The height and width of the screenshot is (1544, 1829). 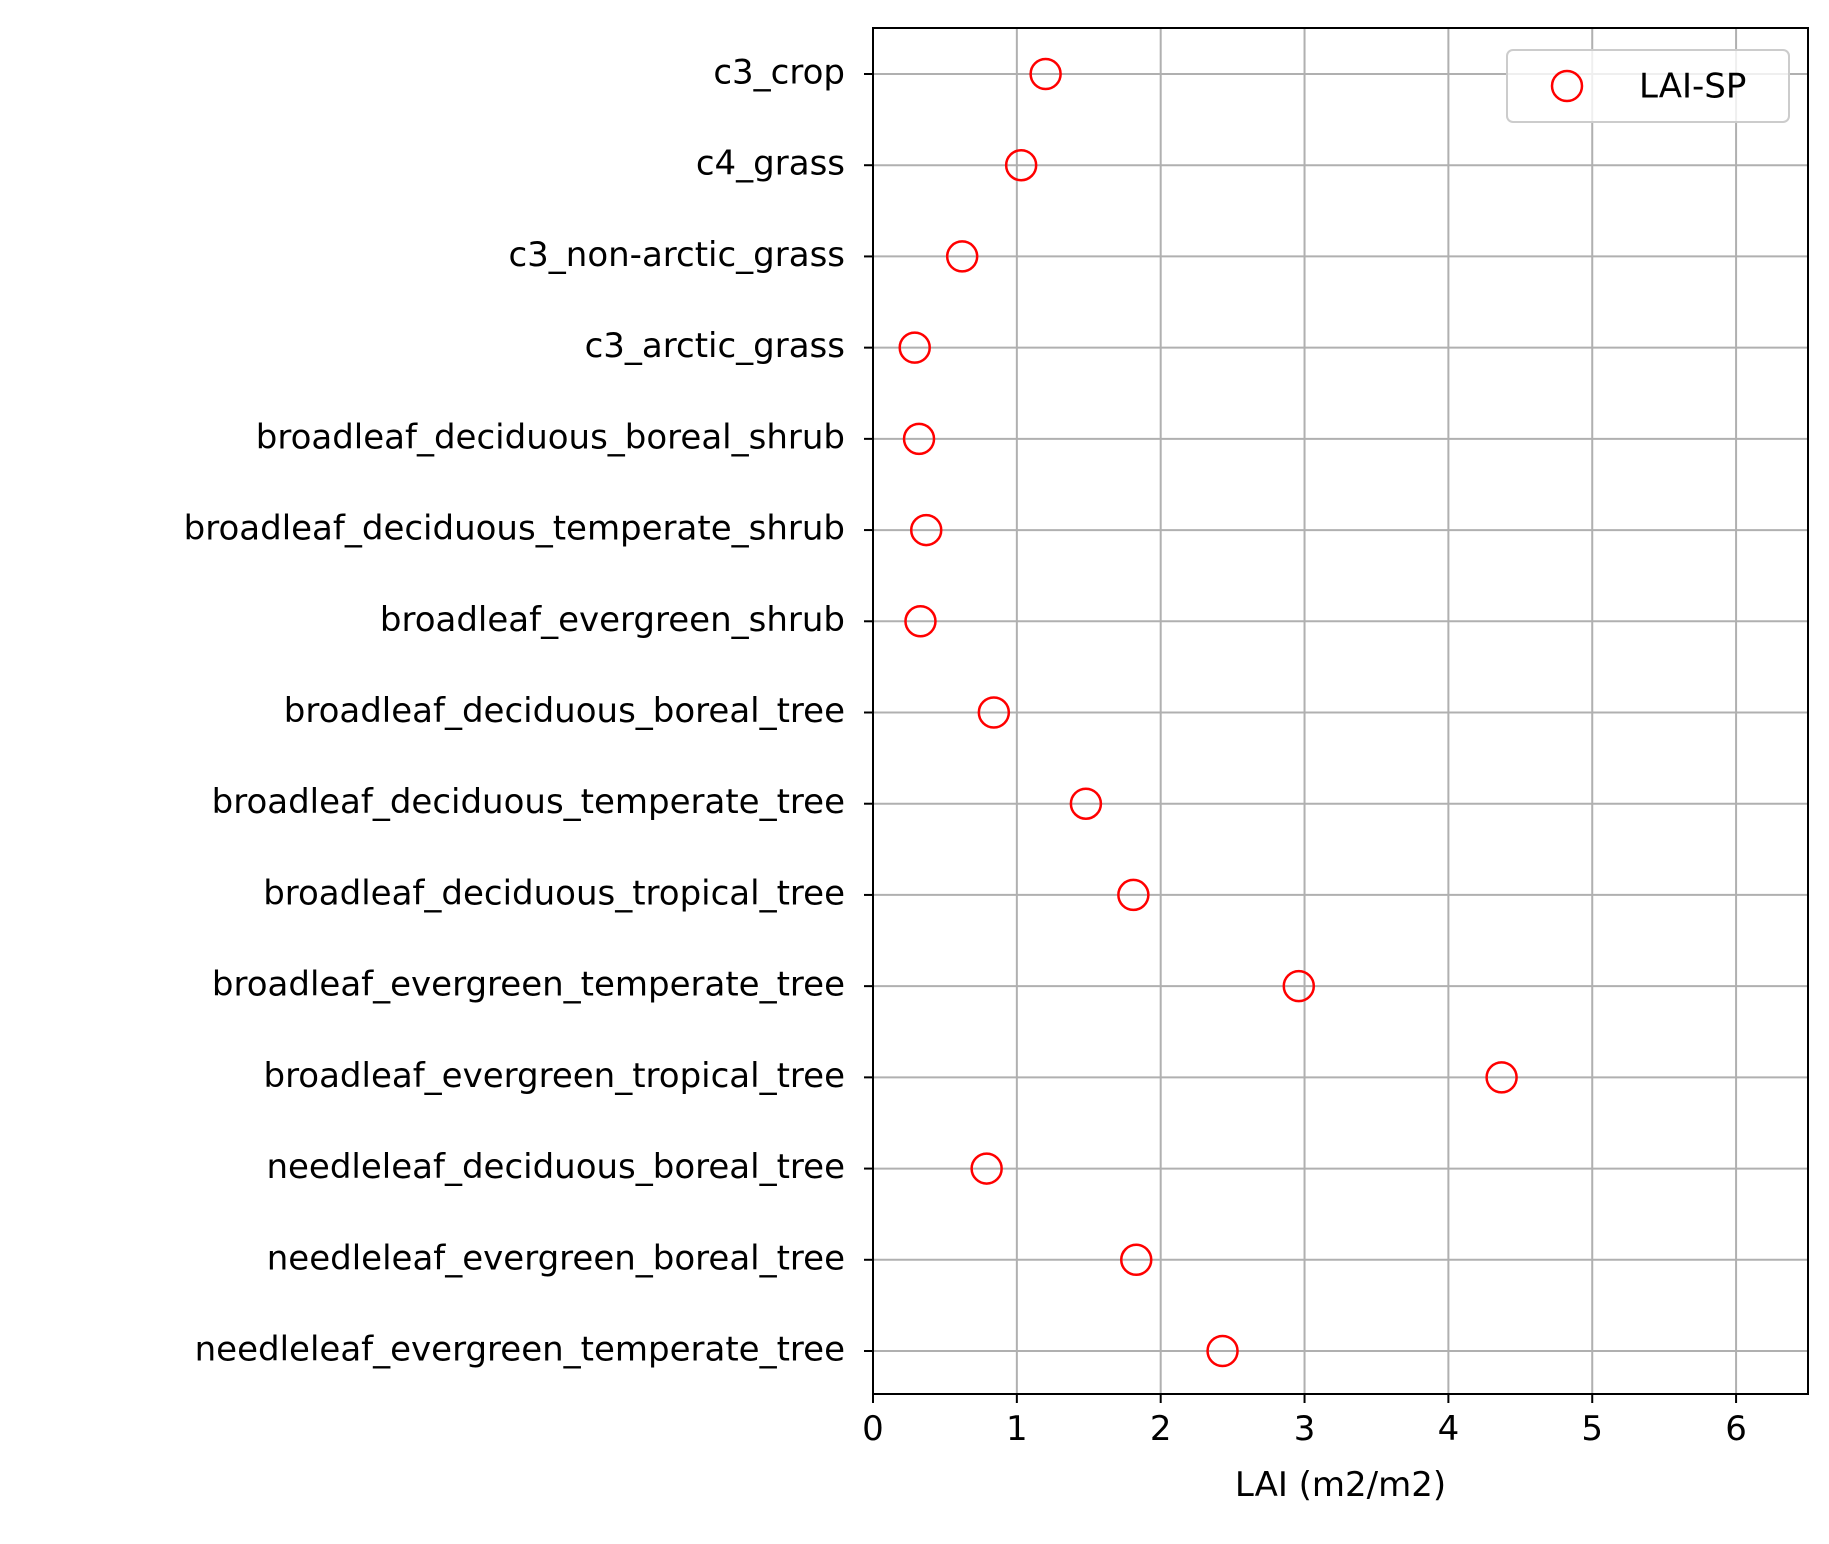 What do you see at coordinates (514, 529) in the screenshot?
I see `y-tick-label-broadleaf-deciduous-temperate-shrub: broadleaf_deciduous_temperate_shrub` at bounding box center [514, 529].